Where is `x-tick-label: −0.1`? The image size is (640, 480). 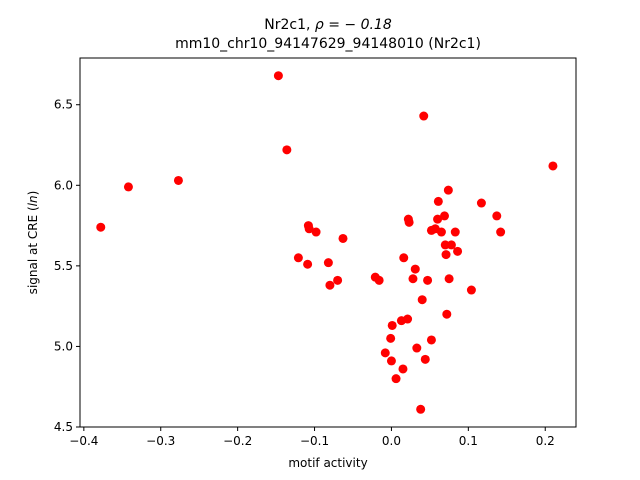 x-tick-label: −0.1 is located at coordinates (314, 441).